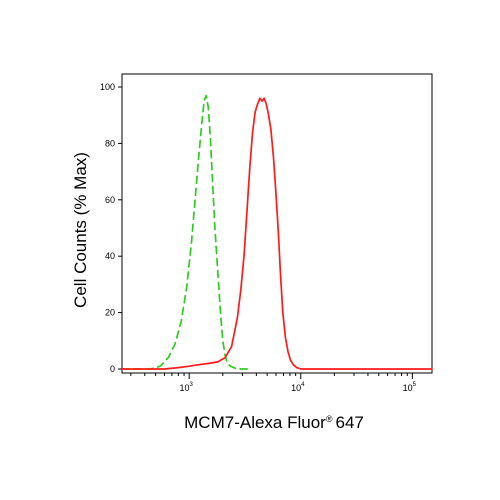 The height and width of the screenshot is (500, 500). Describe the element at coordinates (187, 387) in the screenshot. I see `x-tick-label: 10³` at that location.